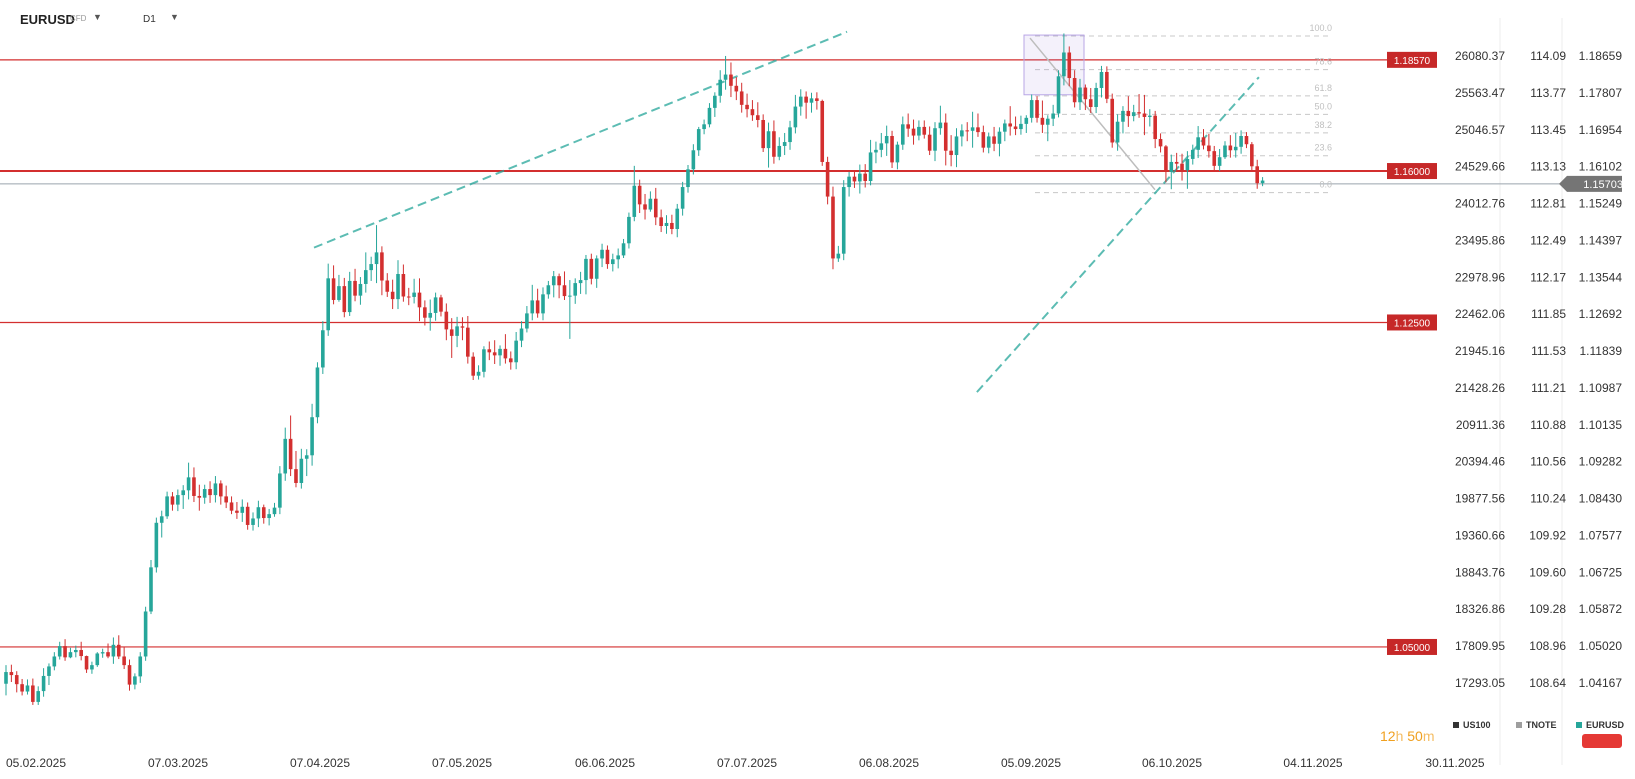 This screenshot has width=1635, height=779. What do you see at coordinates (78, 18) in the screenshot?
I see `symbol-type: CFD` at bounding box center [78, 18].